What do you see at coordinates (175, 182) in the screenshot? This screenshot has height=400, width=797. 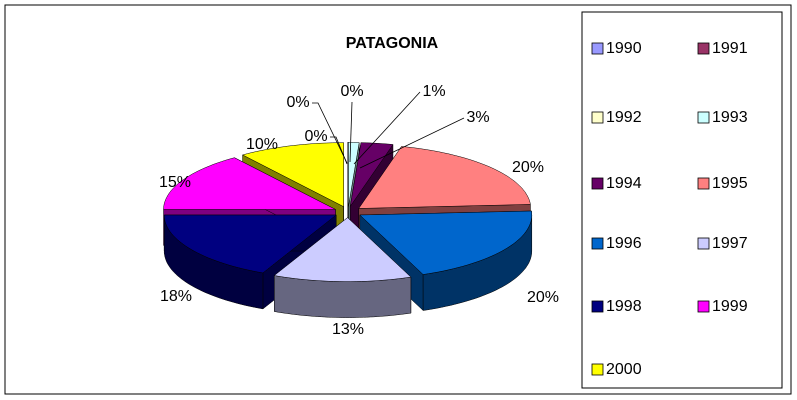 I see `data-label: 15%` at bounding box center [175, 182].